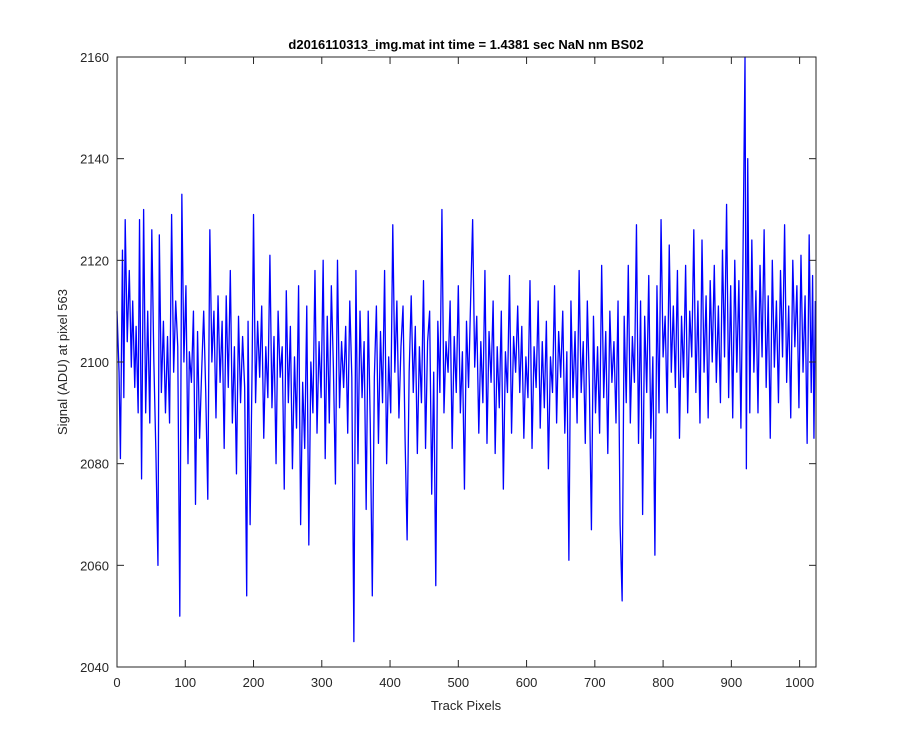 The width and height of the screenshot is (900, 750). Describe the element at coordinates (663, 682) in the screenshot. I see `x-tick-label: 800` at that location.